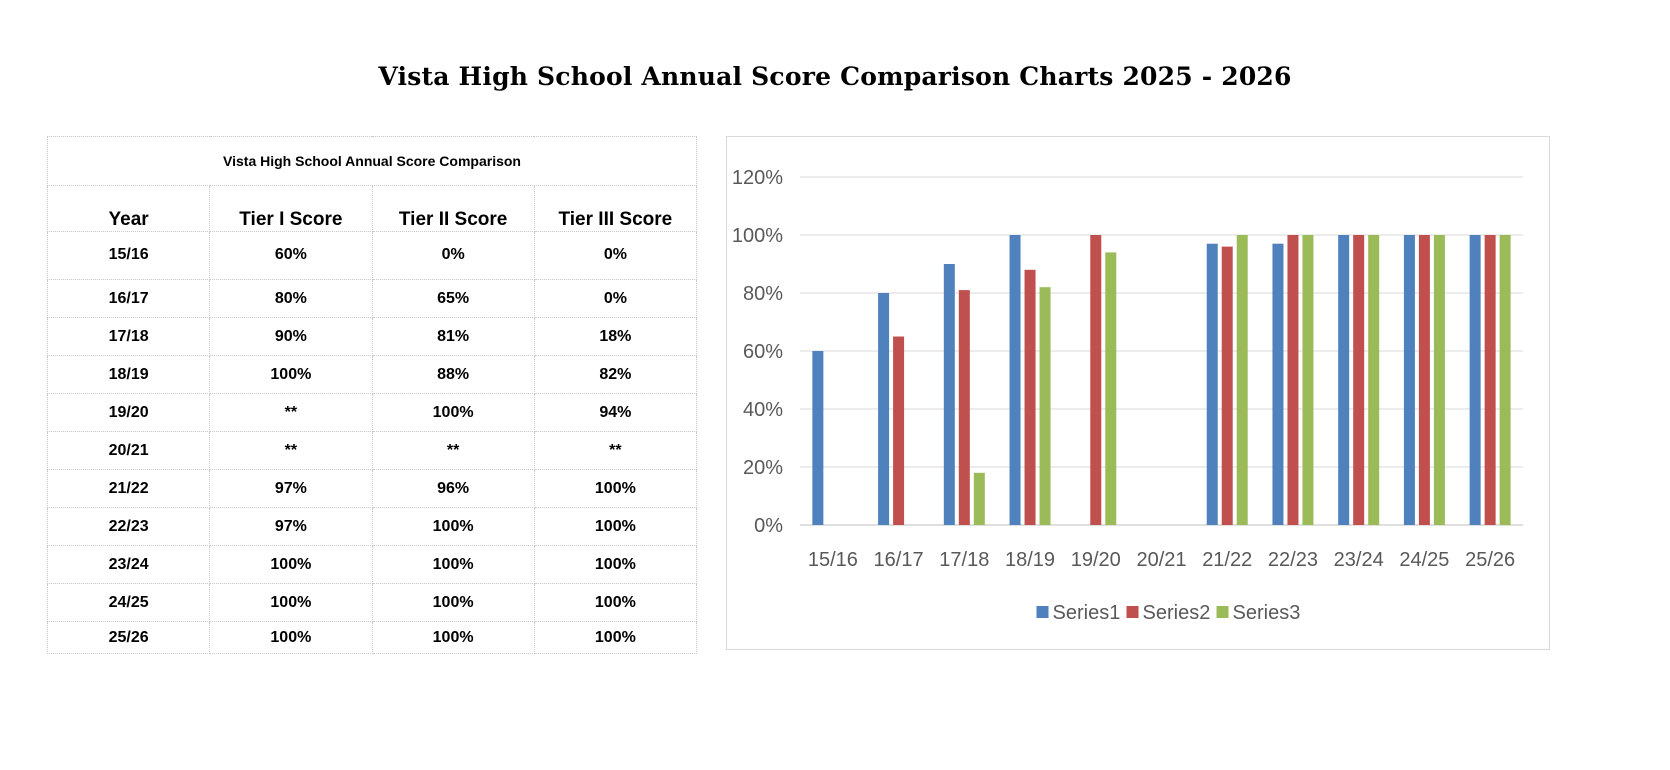  Describe the element at coordinates (615, 208) in the screenshot. I see `column-header-tier3: Tier III Score` at that location.